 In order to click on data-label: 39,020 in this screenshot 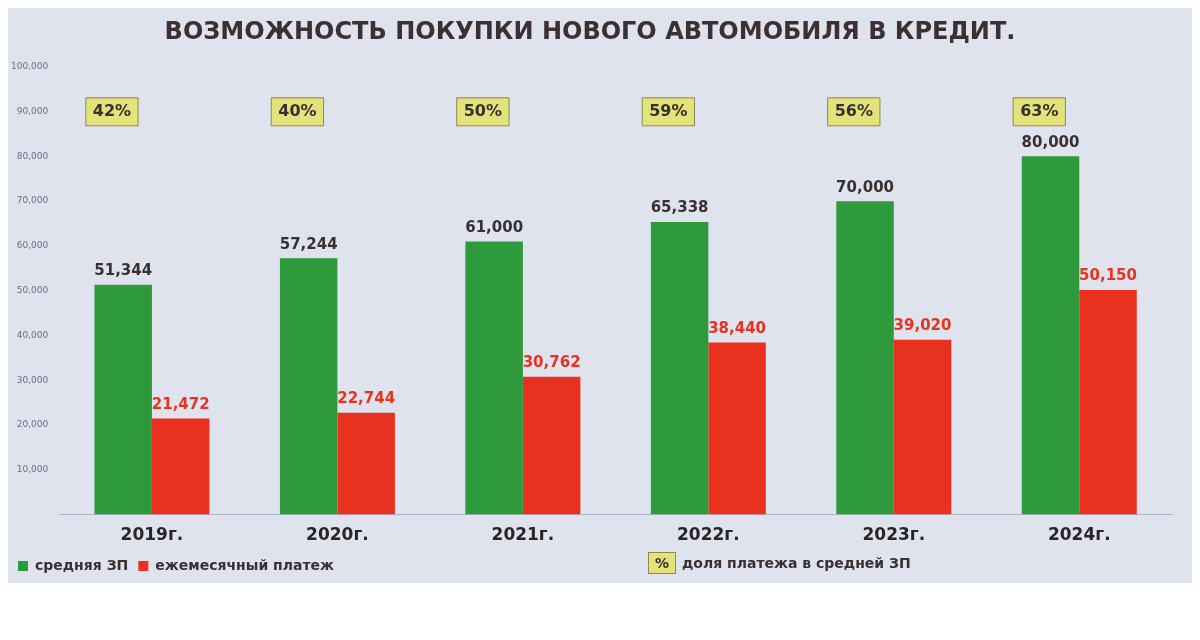, I will do `click(922, 325)`.